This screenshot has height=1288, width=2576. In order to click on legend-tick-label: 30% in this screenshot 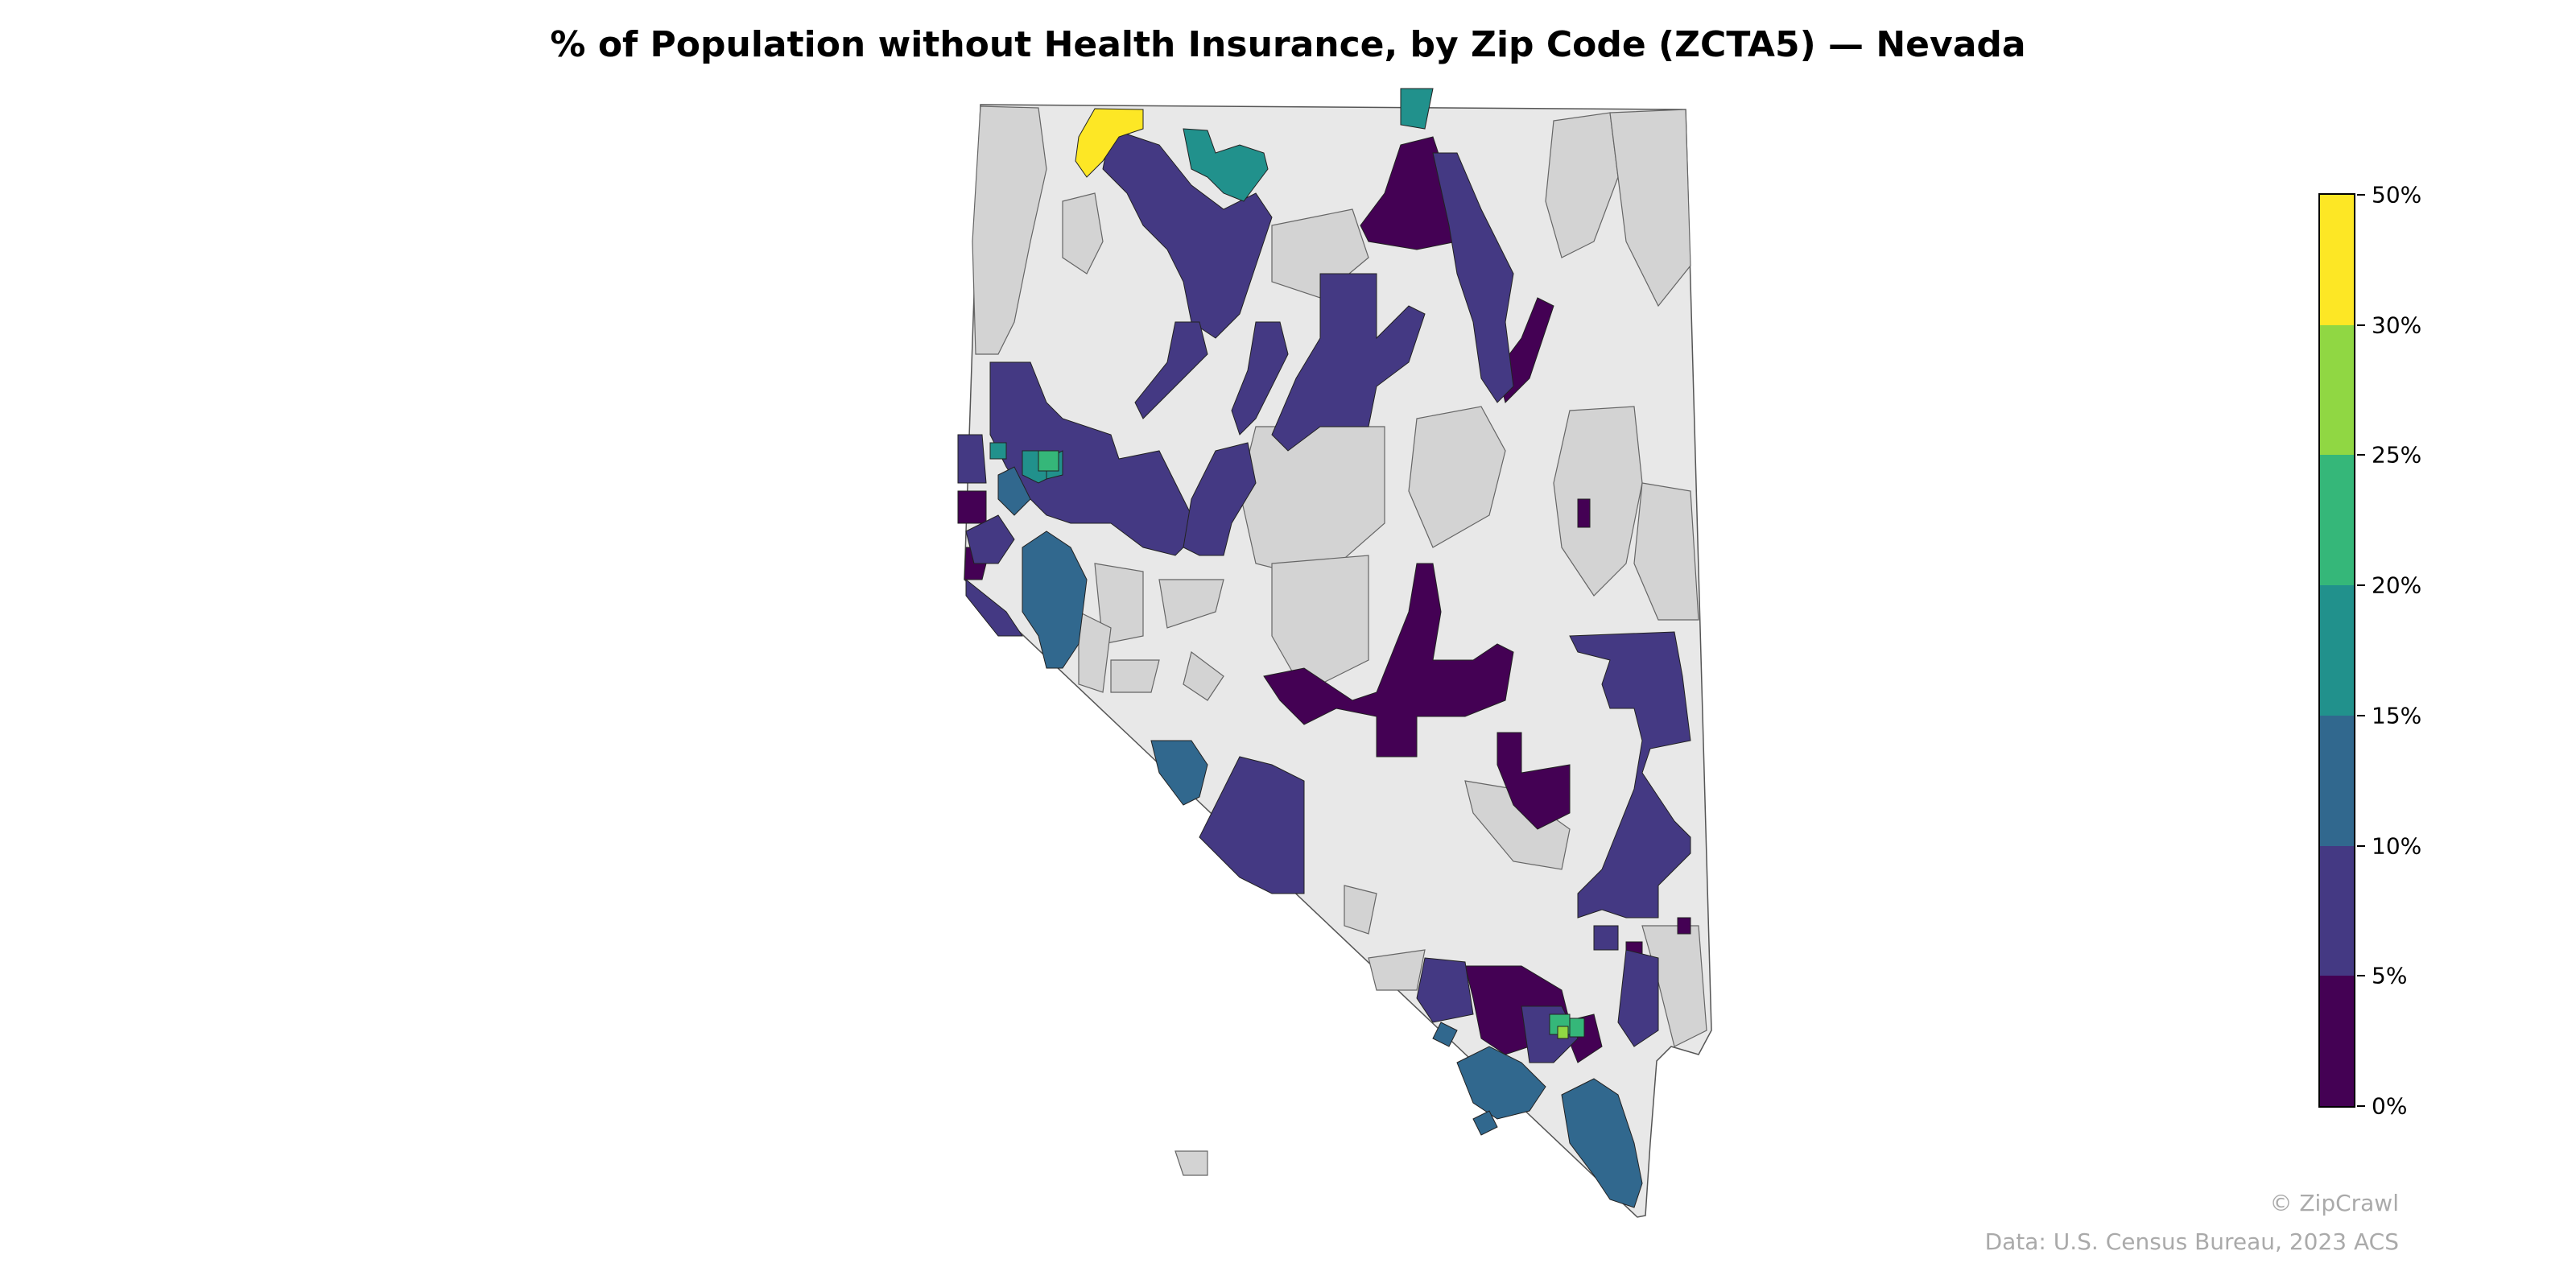, I will do `click(2397, 325)`.